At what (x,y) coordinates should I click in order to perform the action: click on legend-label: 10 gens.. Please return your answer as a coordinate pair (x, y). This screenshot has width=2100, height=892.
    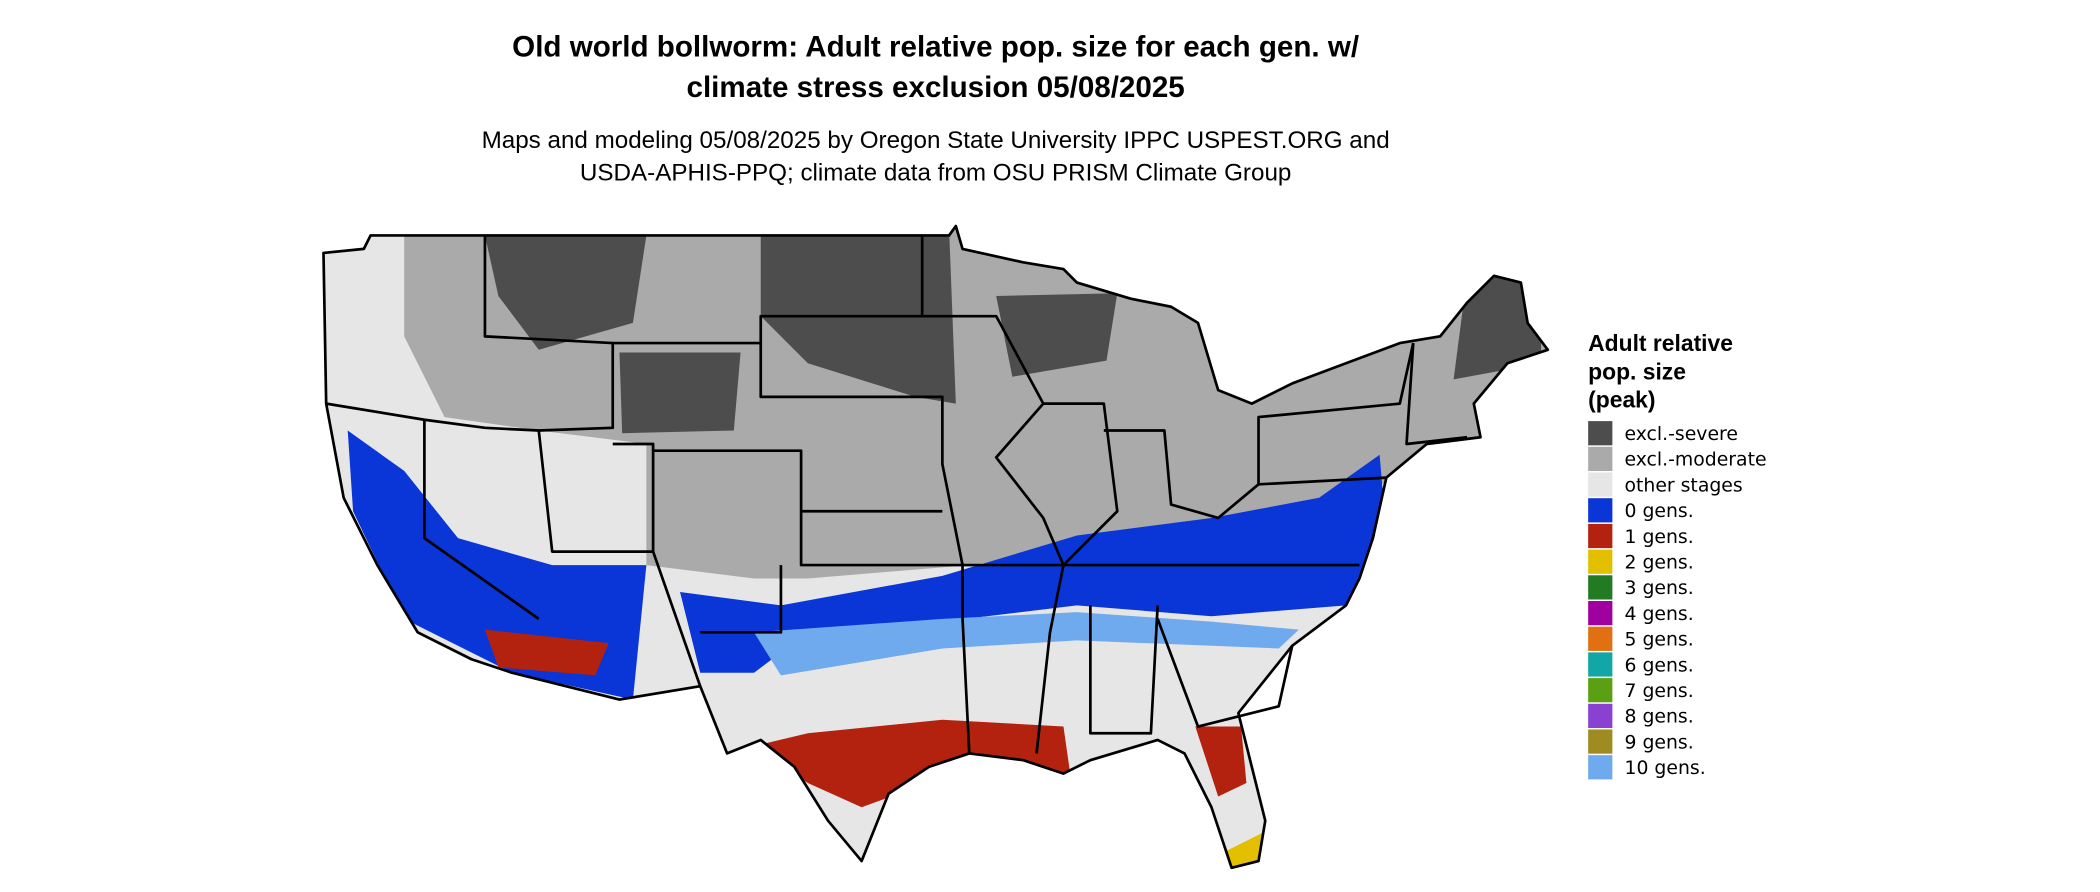
    Looking at the image, I should click on (1664, 768).